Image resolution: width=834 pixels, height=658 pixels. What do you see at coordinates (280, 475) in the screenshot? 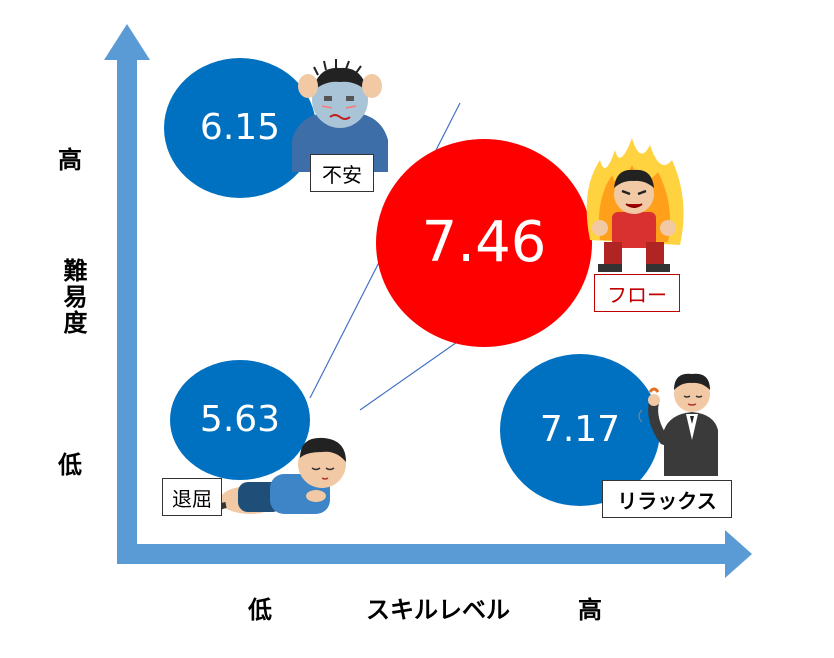
I see `lying-down-person-icon` at bounding box center [280, 475].